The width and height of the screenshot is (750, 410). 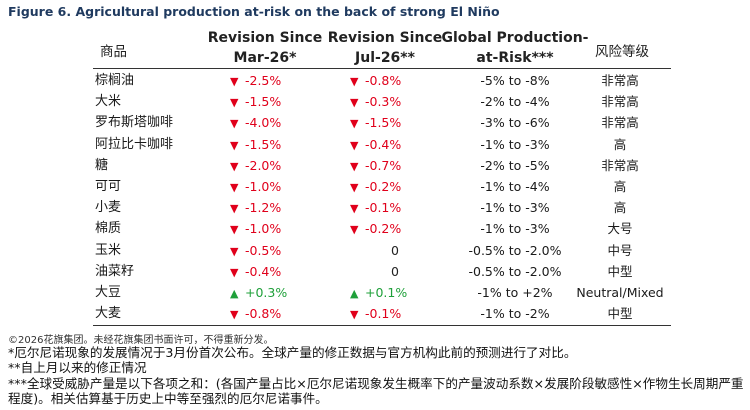 What do you see at coordinates (275, 165) in the screenshot?
I see `revision-mar-cell: ▼ -2.0%` at bounding box center [275, 165].